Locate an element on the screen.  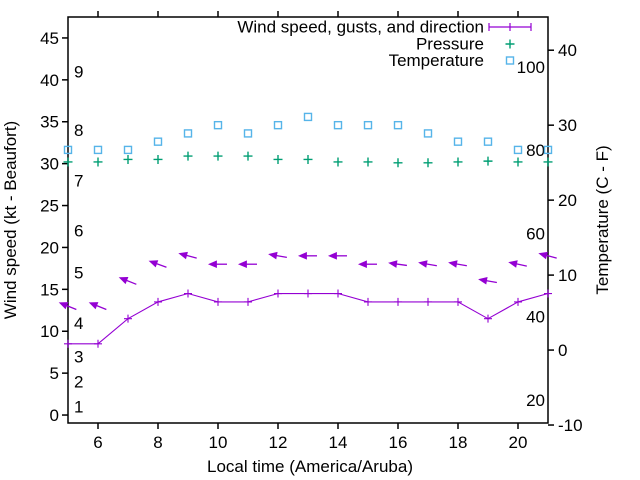
wind-speed-tick-label: 0 is located at coordinates (54, 415).